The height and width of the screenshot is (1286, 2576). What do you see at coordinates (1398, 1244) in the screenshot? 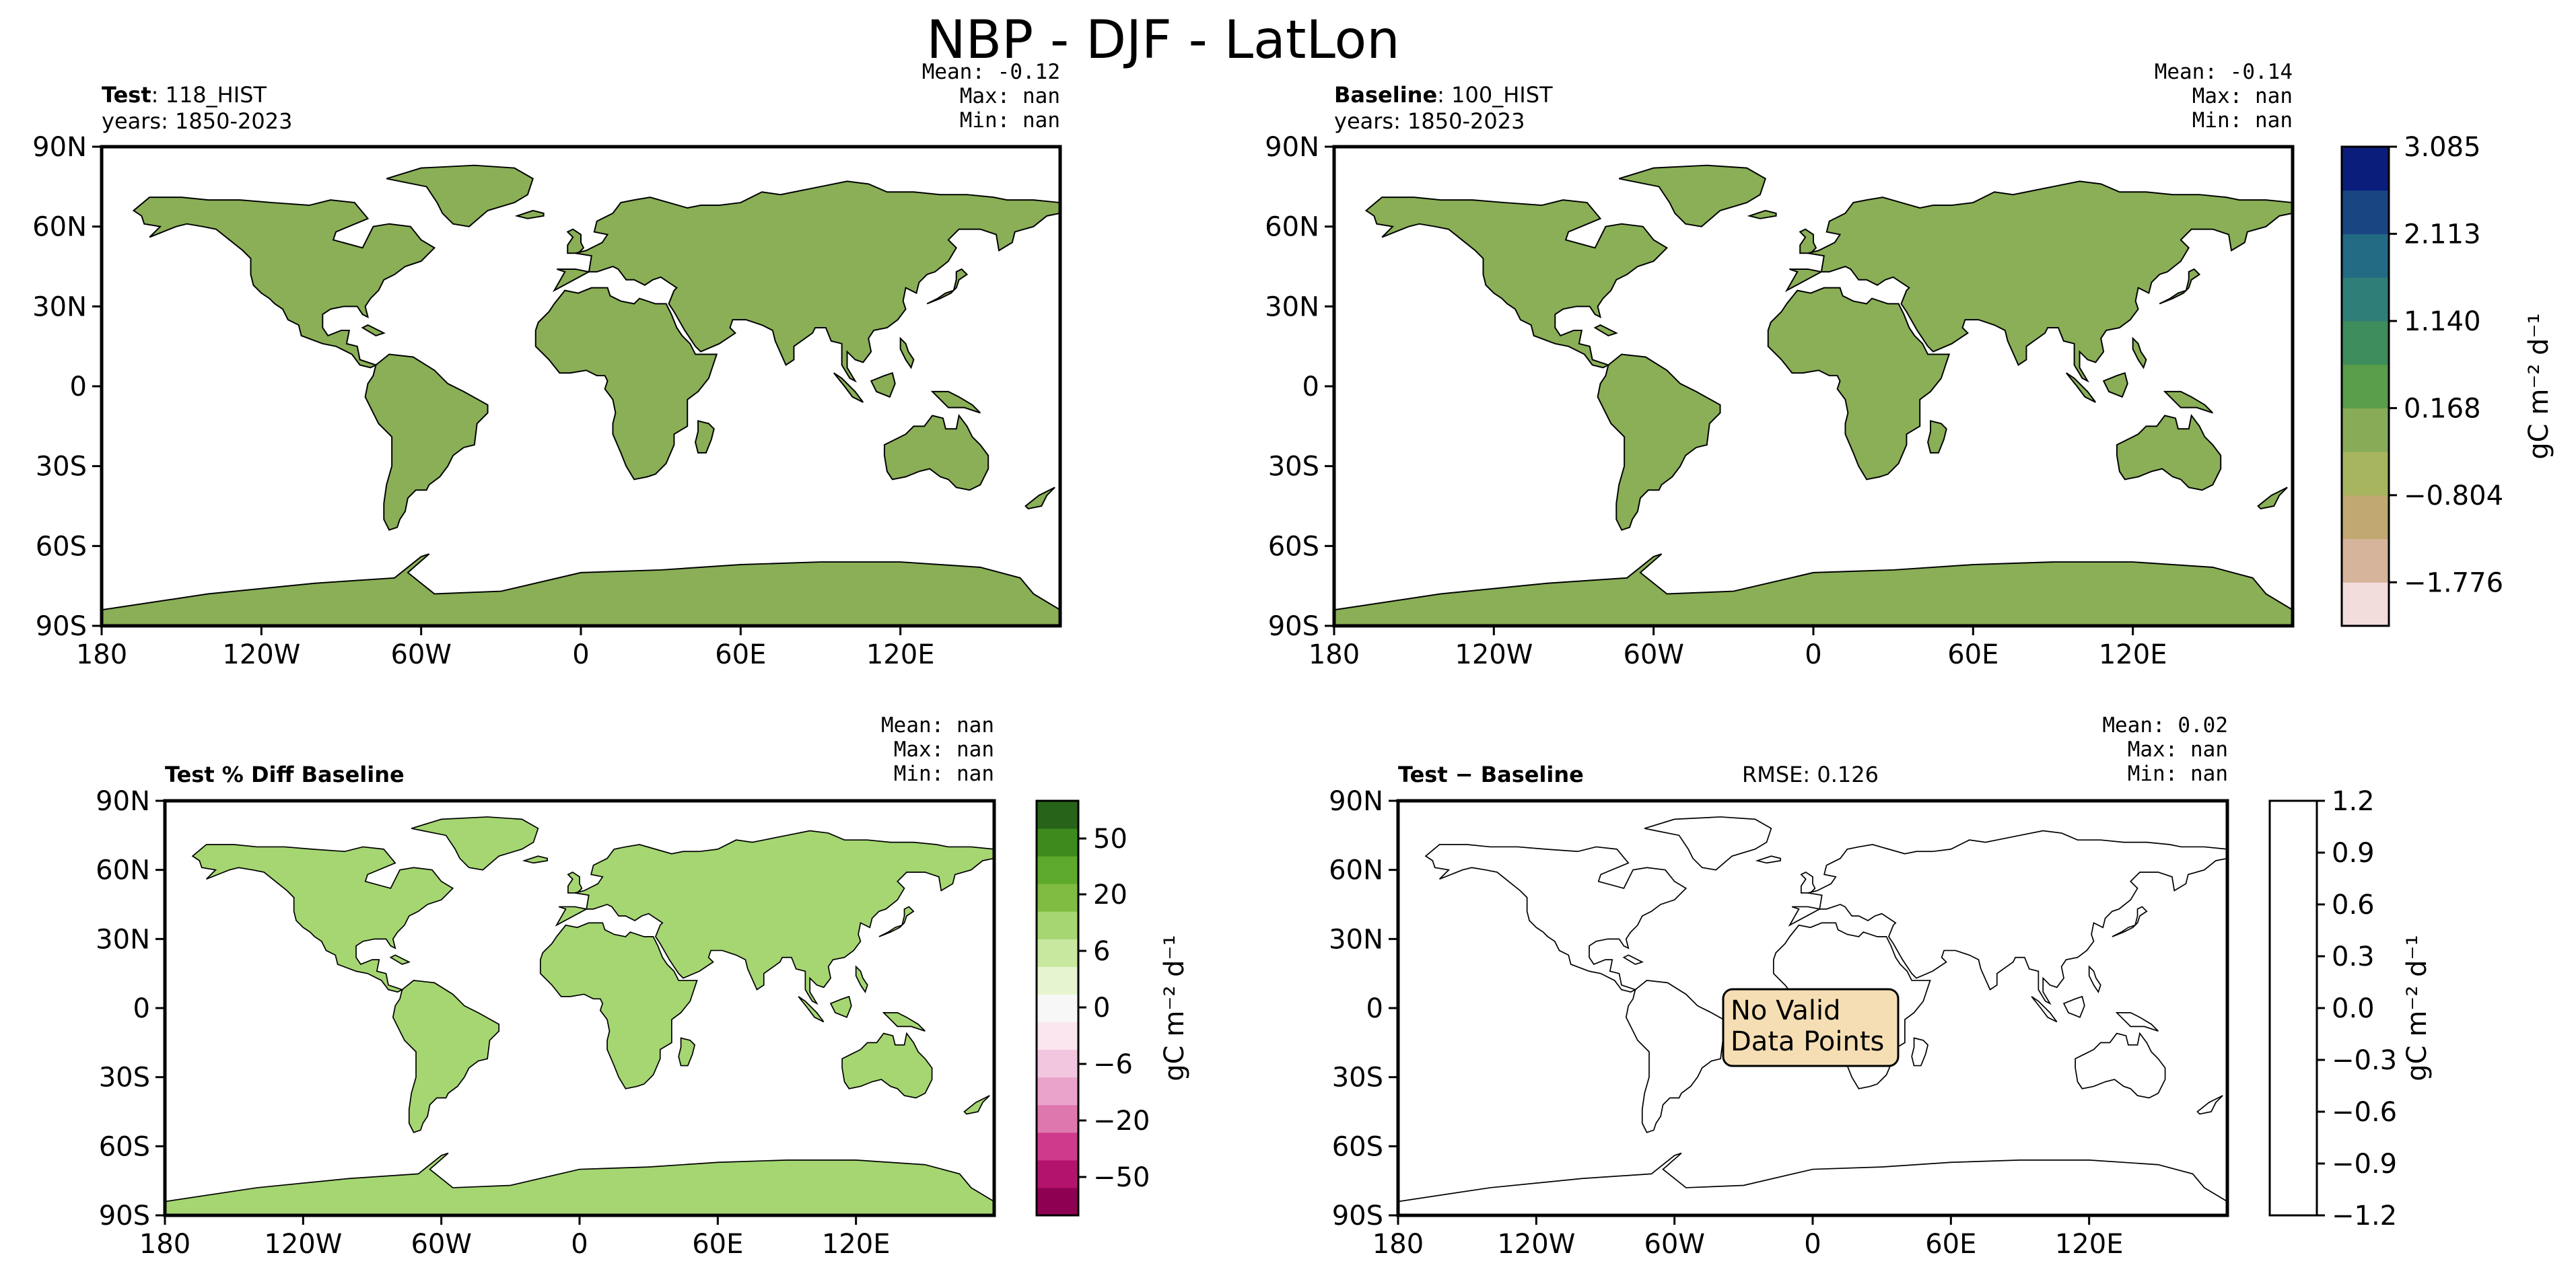
I see `map-diff-xtick-label: 180` at bounding box center [1398, 1244].